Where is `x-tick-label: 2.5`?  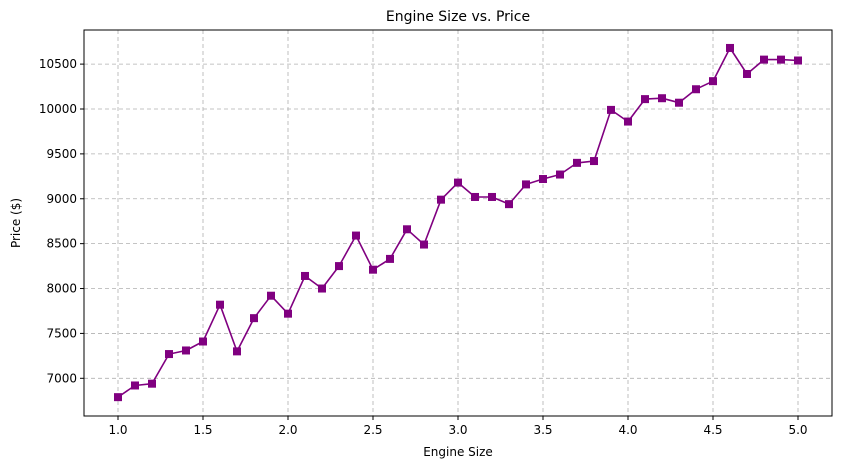
x-tick-label: 2.5 is located at coordinates (372, 430).